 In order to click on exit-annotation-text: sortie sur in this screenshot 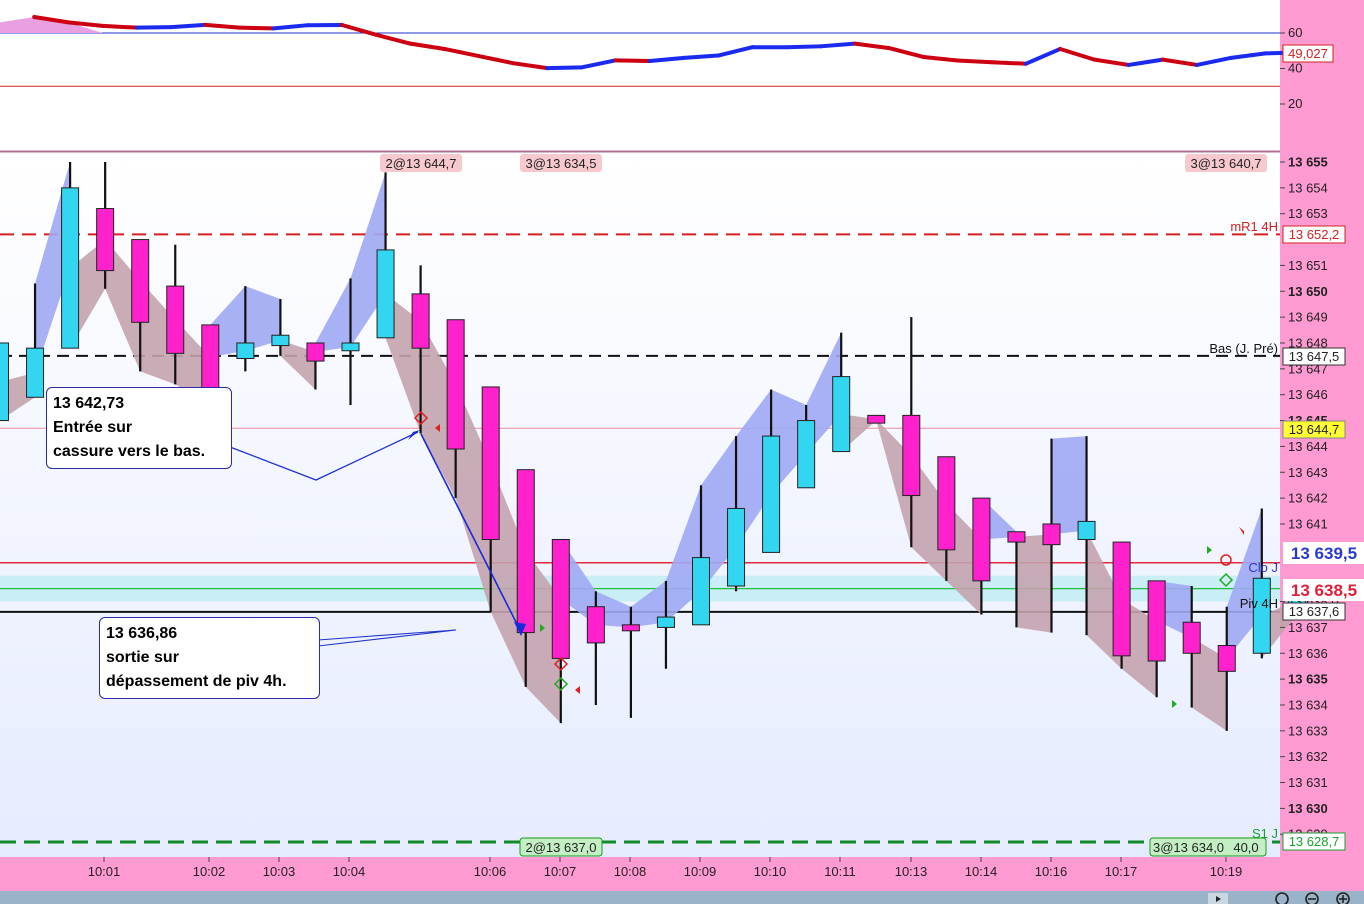, I will do `click(209, 658)`.